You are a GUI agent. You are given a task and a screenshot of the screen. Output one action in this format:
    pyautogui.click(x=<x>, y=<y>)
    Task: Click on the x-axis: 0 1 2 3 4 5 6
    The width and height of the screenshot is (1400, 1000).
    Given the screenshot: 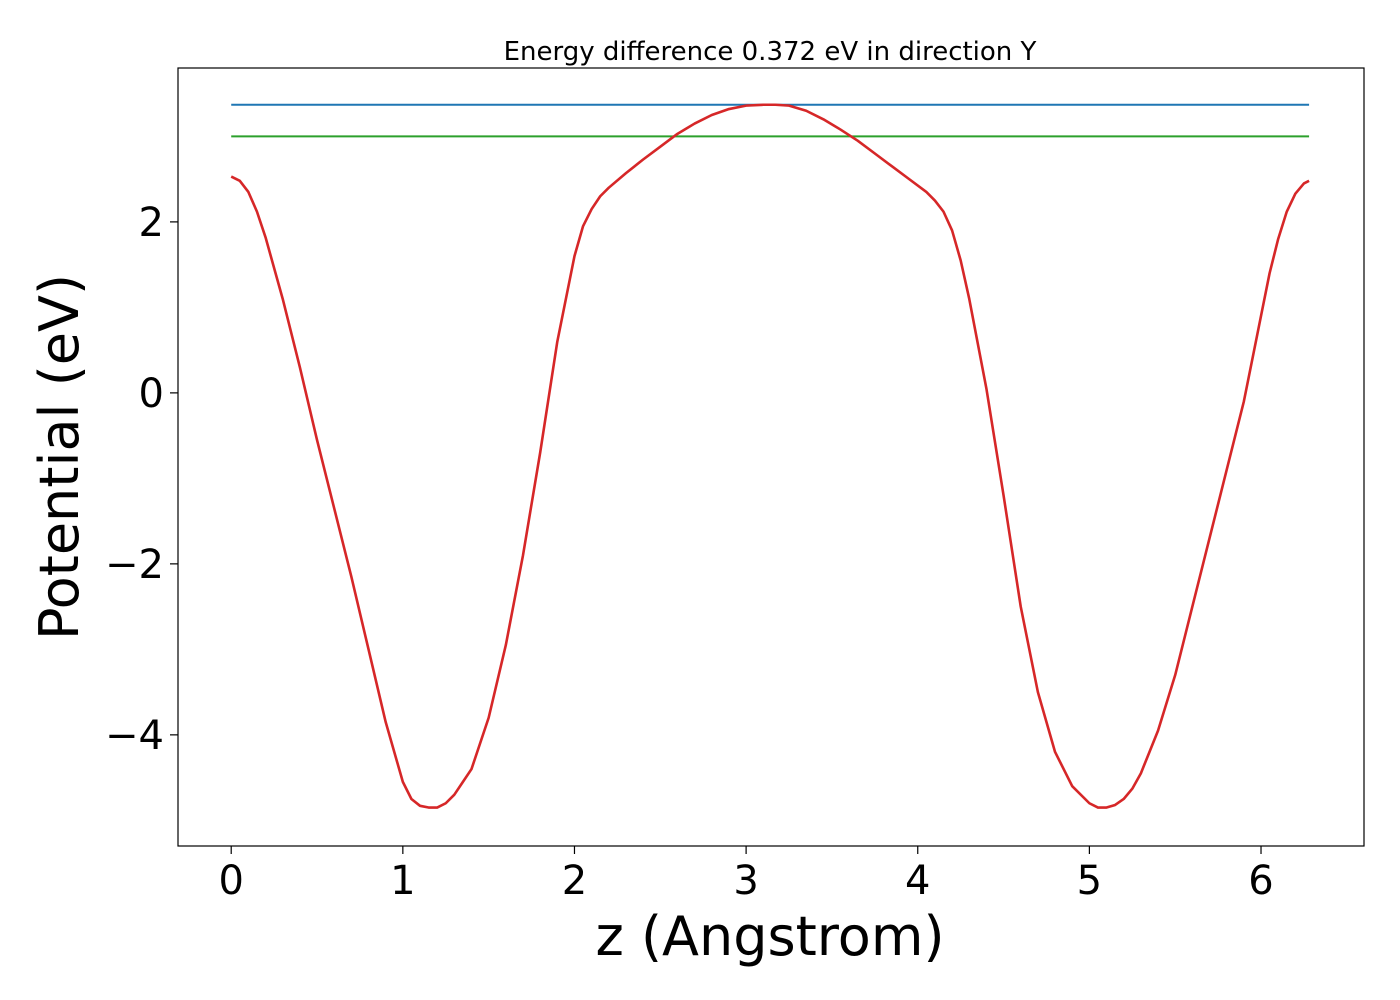 What is the action you would take?
    pyautogui.click(x=746, y=875)
    